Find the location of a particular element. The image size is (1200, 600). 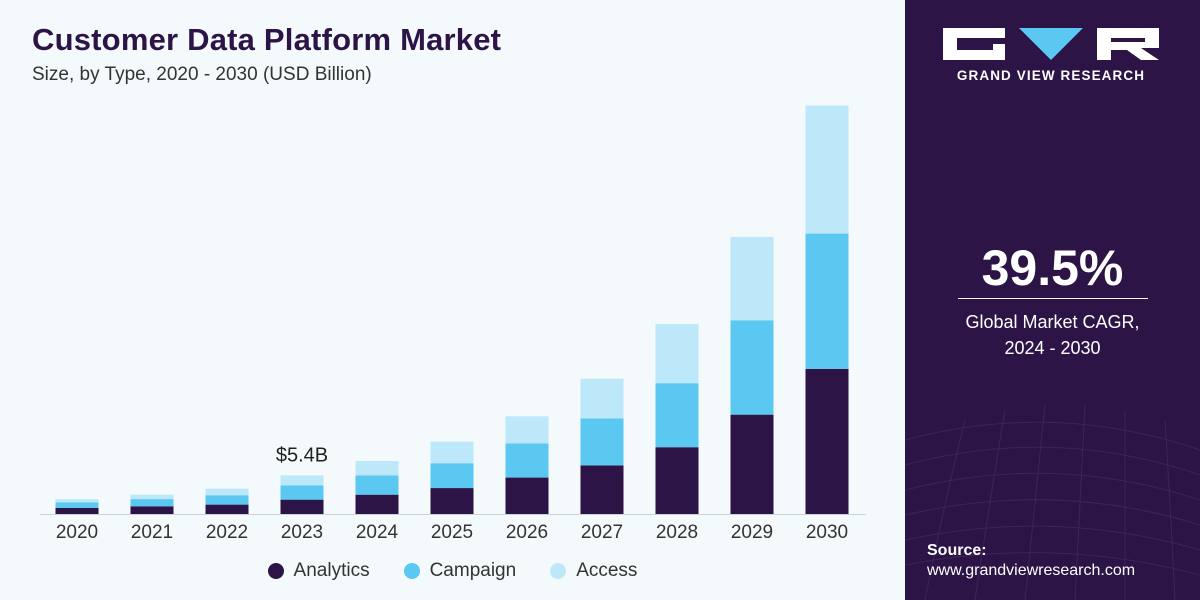

source-block: Source: www.grandviewresearch.com is located at coordinates (1031, 561).